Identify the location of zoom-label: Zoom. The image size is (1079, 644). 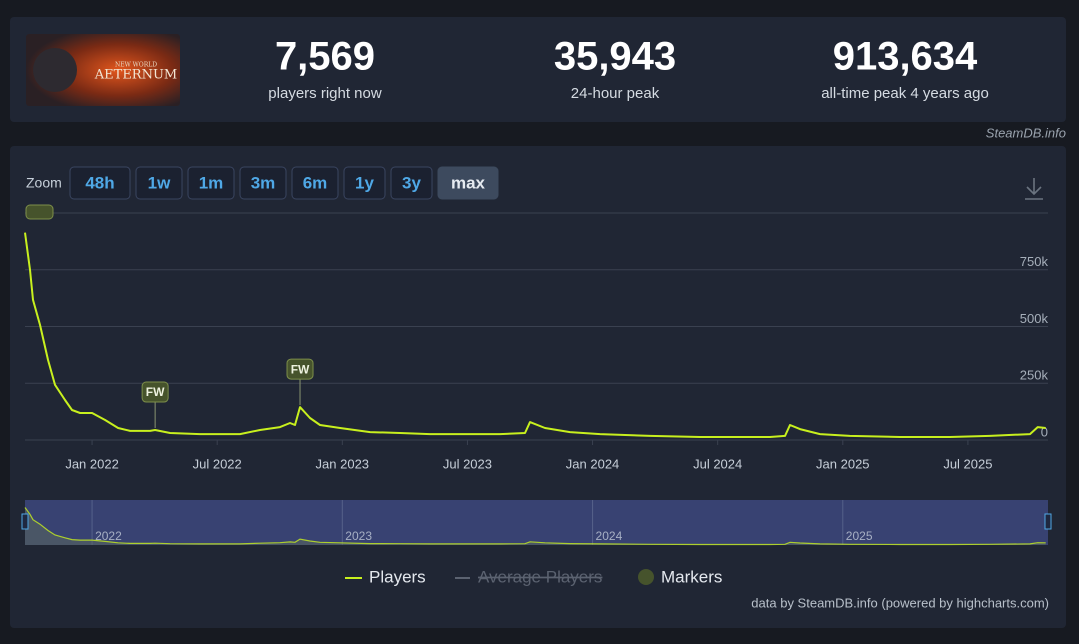
(44, 183).